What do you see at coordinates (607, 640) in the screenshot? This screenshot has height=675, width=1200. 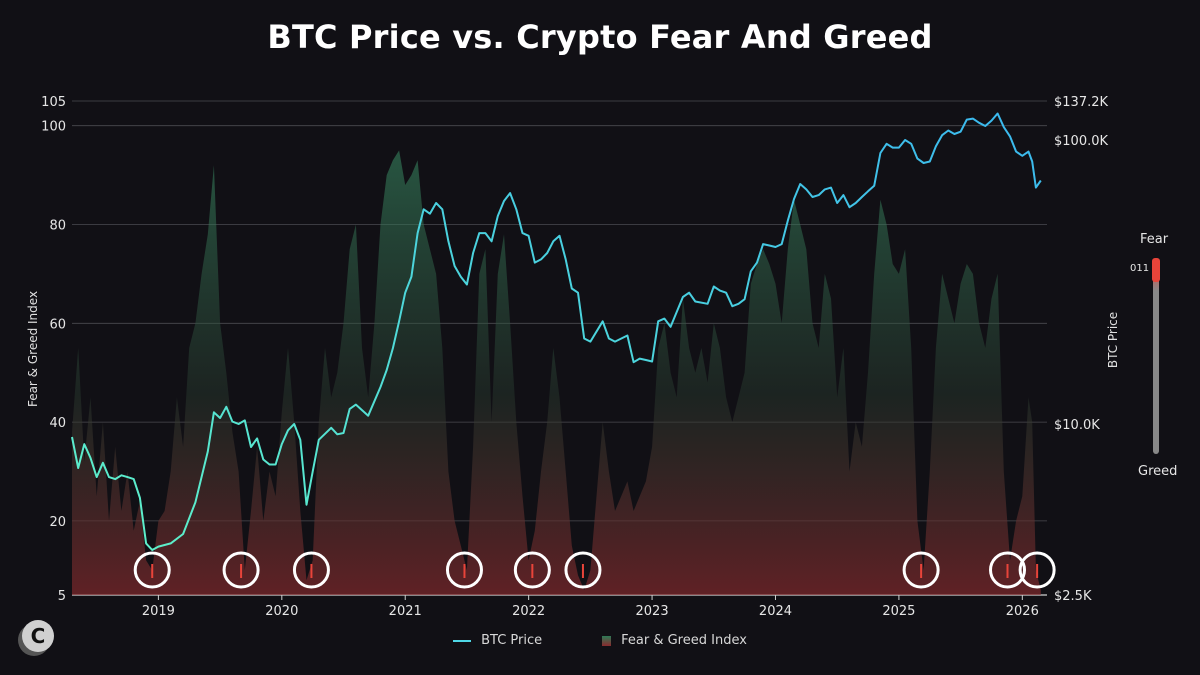 I see `fng-area-swatch-icon` at bounding box center [607, 640].